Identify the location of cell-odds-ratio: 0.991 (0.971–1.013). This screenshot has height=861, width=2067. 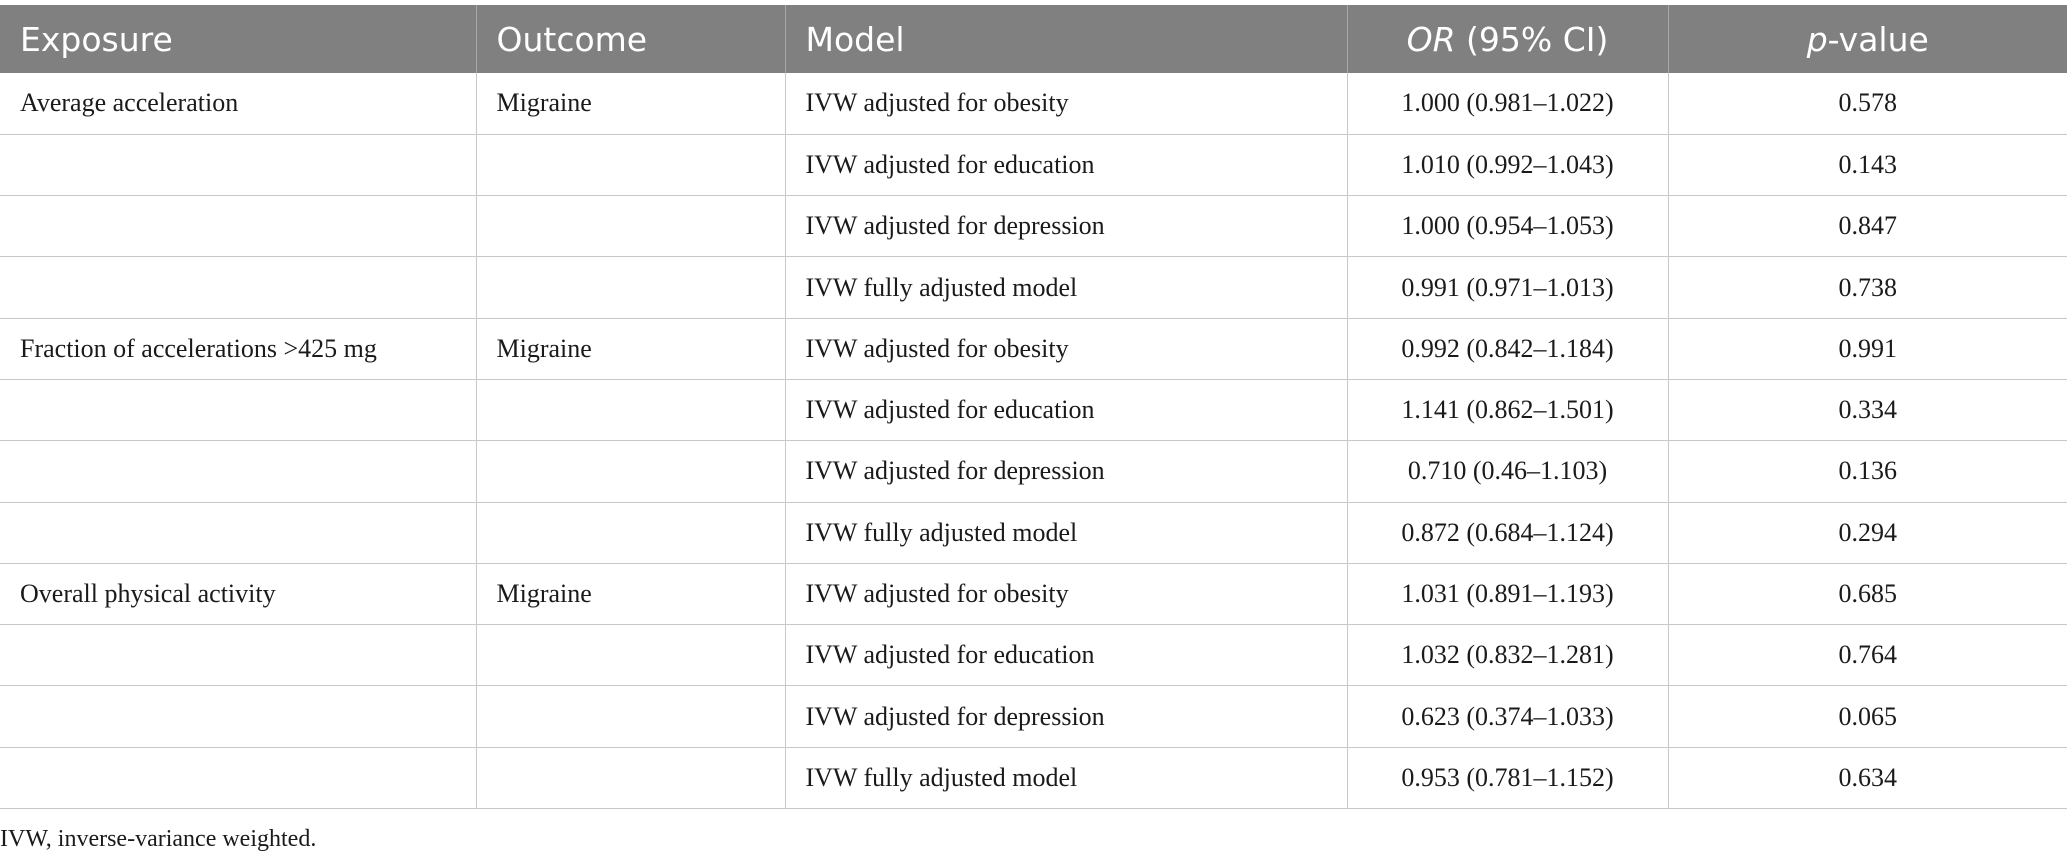
(1507, 287).